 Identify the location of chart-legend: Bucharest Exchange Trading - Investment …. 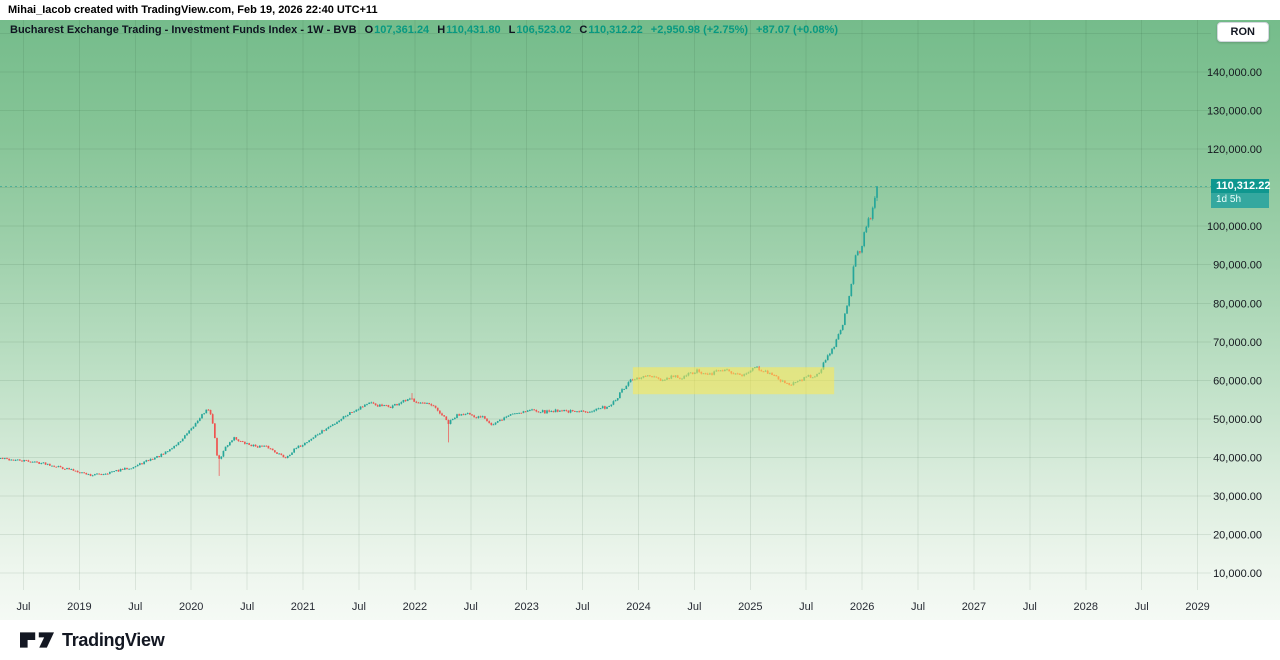
(424, 30).